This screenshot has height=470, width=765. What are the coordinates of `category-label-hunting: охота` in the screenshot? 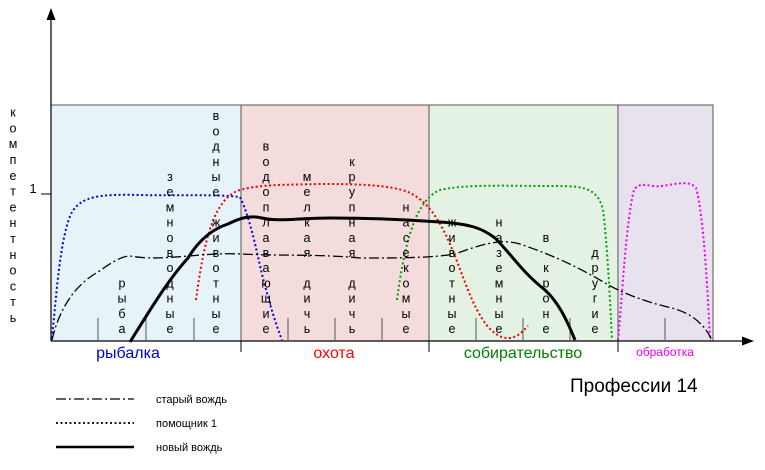 It's located at (333, 353).